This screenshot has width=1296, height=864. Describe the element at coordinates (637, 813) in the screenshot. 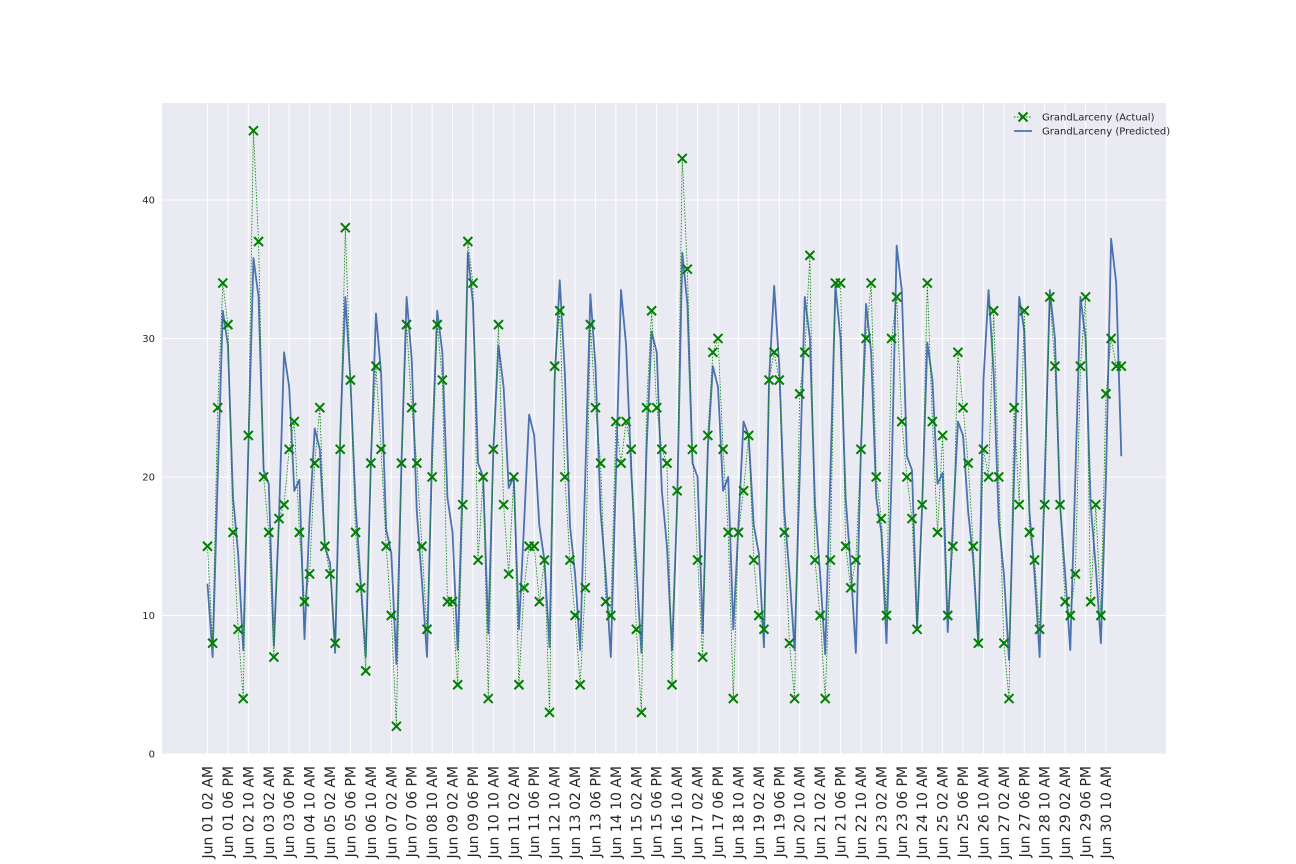

I see `x-tick-label: Jun 15 02 AM` at that location.